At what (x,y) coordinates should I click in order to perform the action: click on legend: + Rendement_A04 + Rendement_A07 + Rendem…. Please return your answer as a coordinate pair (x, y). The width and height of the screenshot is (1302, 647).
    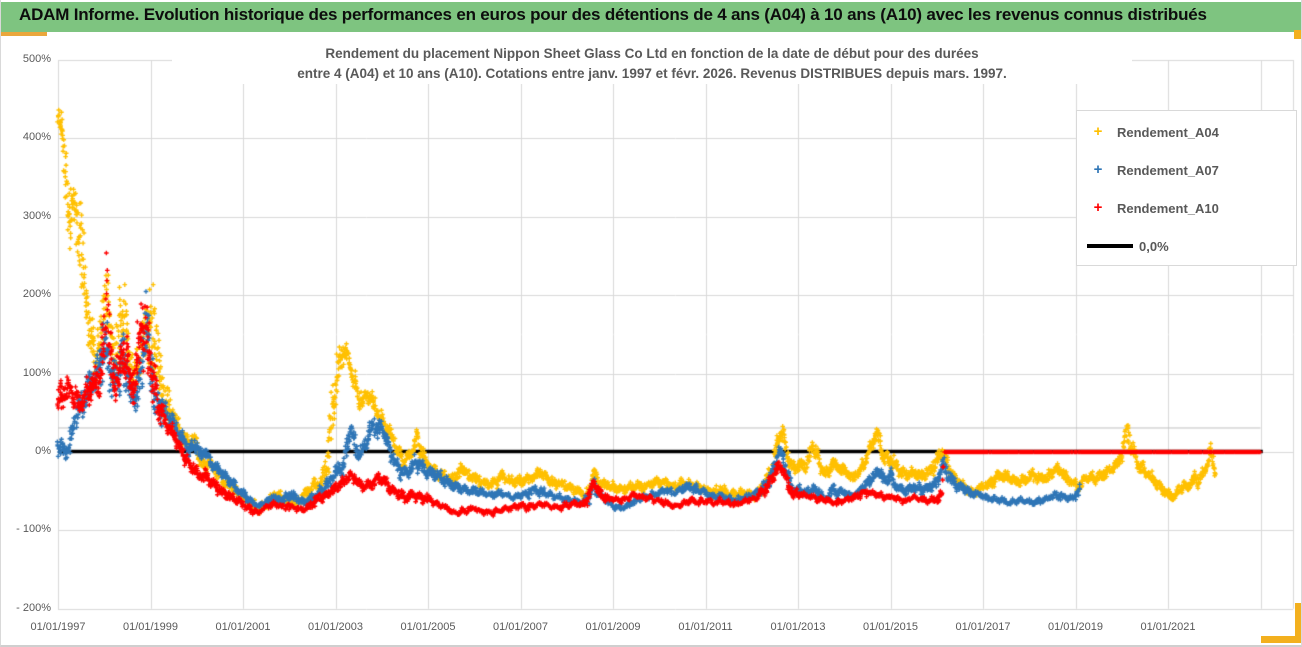
    Looking at the image, I should click on (1186, 188).